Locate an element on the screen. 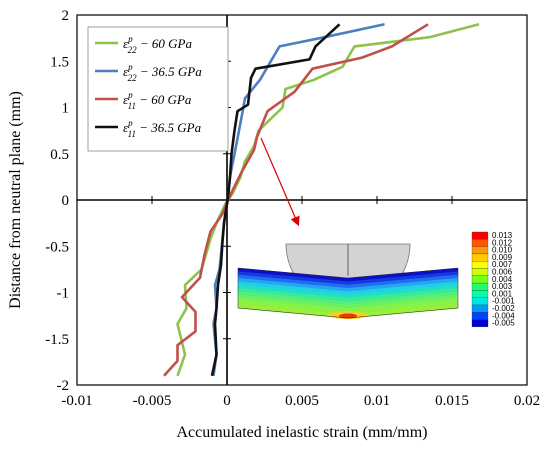  legend-label-e22-365: εp 22 − 36.5 GPa is located at coordinates (162, 72).